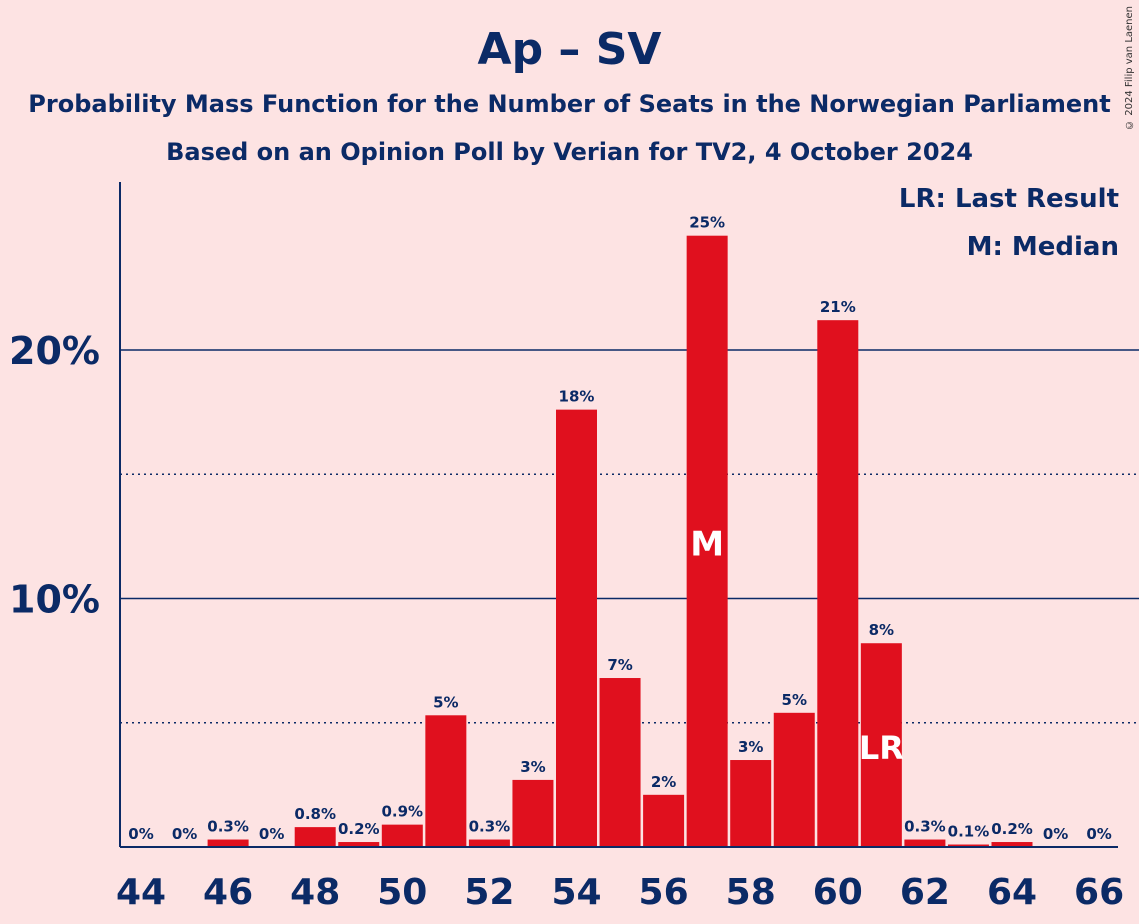  I want to click on legend-last-result: LR: Last Result, so click(1008, 199).